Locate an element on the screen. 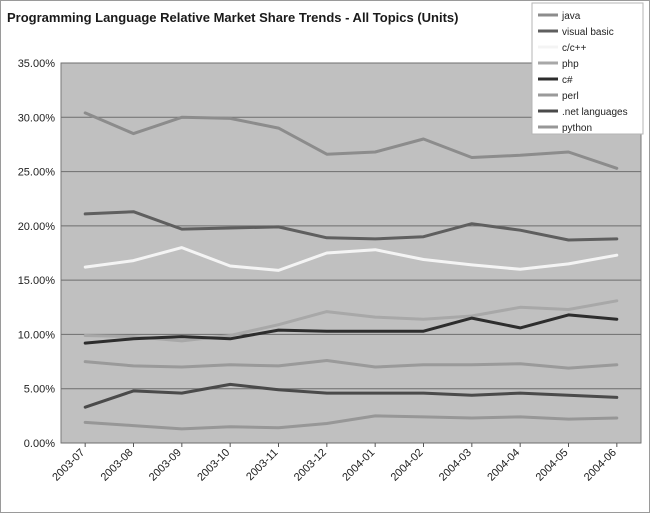  x-tick-label: 2003-07 is located at coordinates (68, 465).